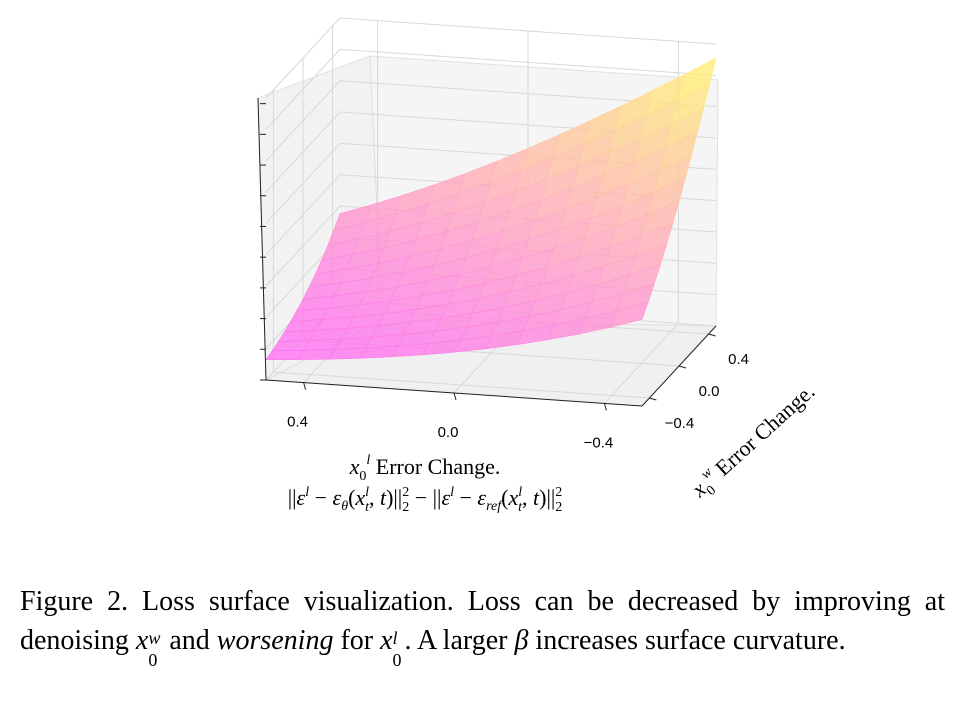  What do you see at coordinates (738, 359) in the screenshot?
I see `y-tick-label: 0.4` at bounding box center [738, 359].